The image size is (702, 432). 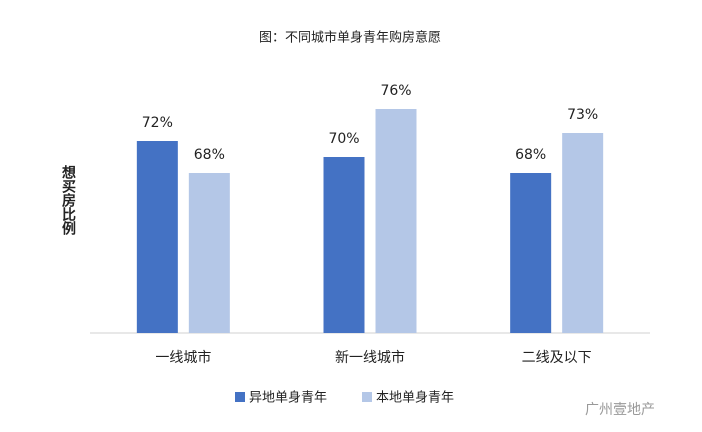 I want to click on value-label: 73%, so click(x=582, y=115).